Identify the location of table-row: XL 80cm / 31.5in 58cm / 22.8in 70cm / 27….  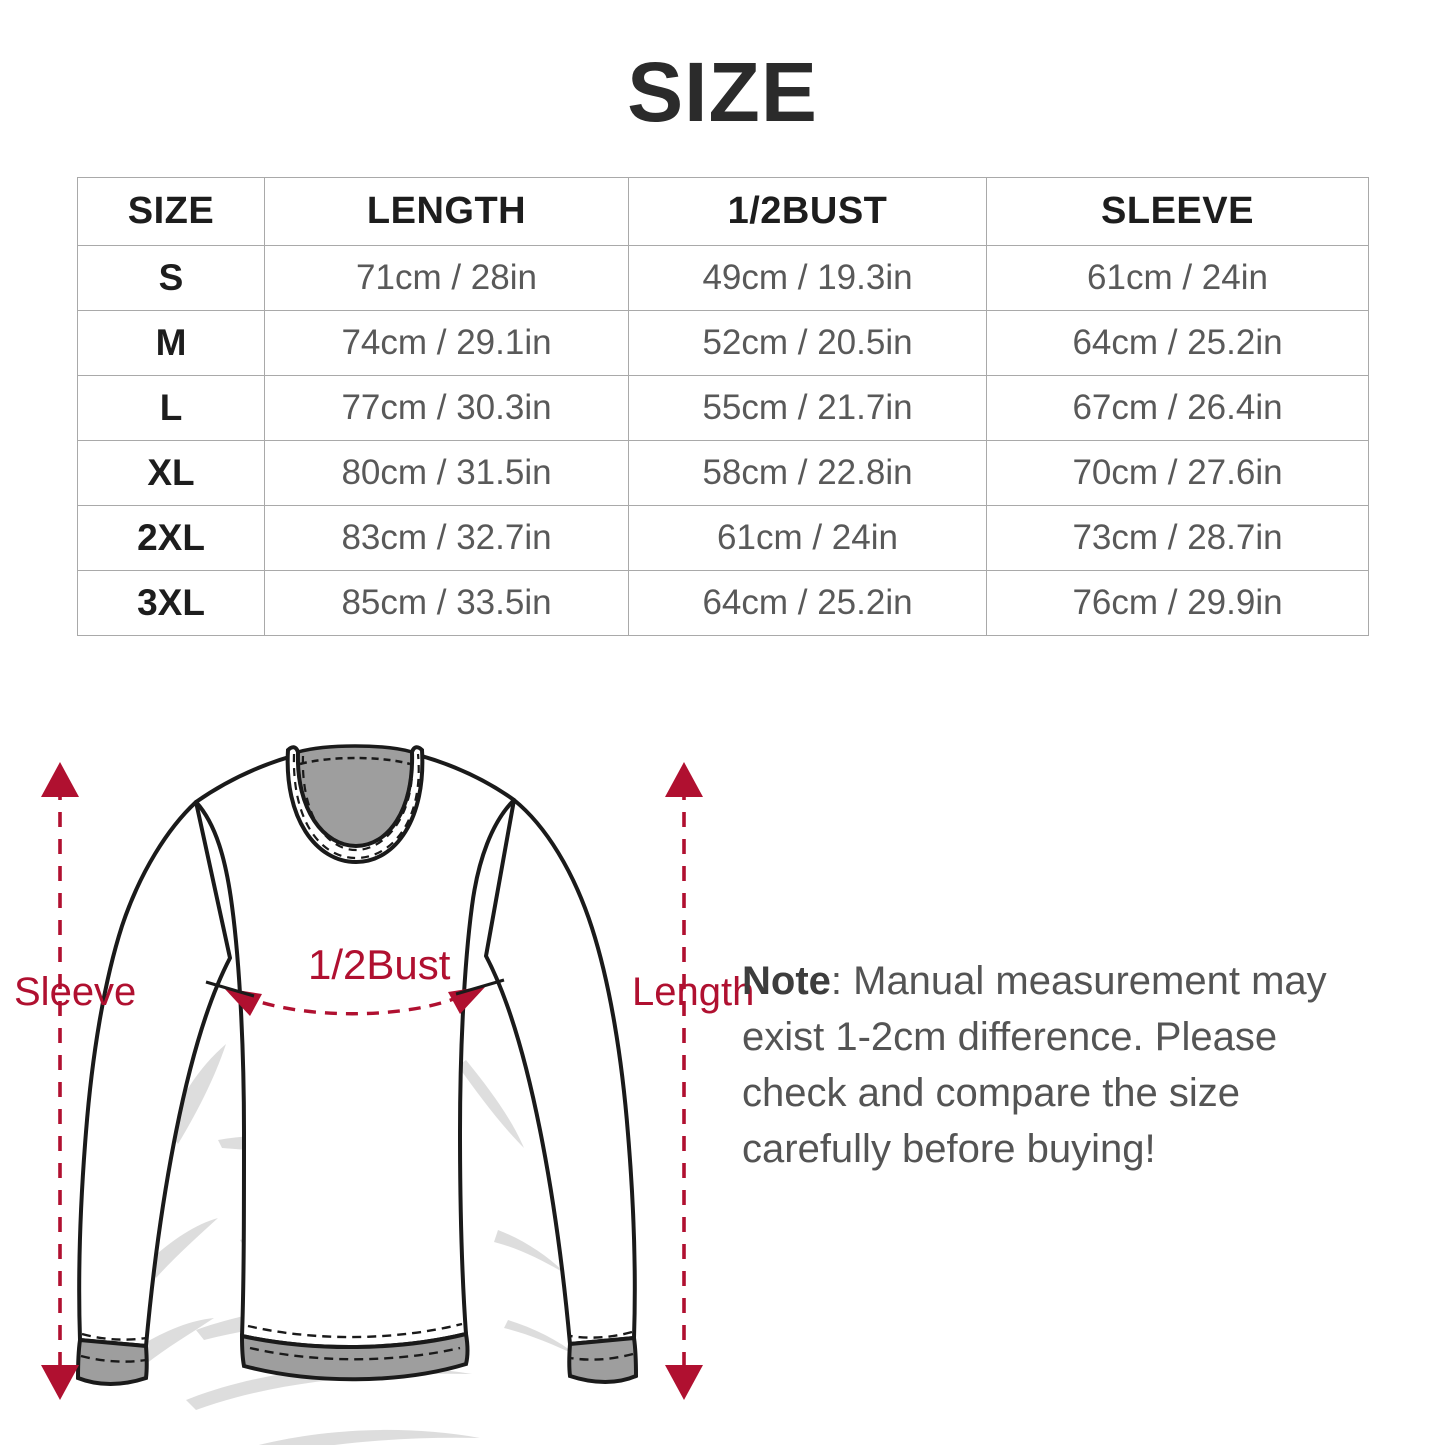
(723, 473).